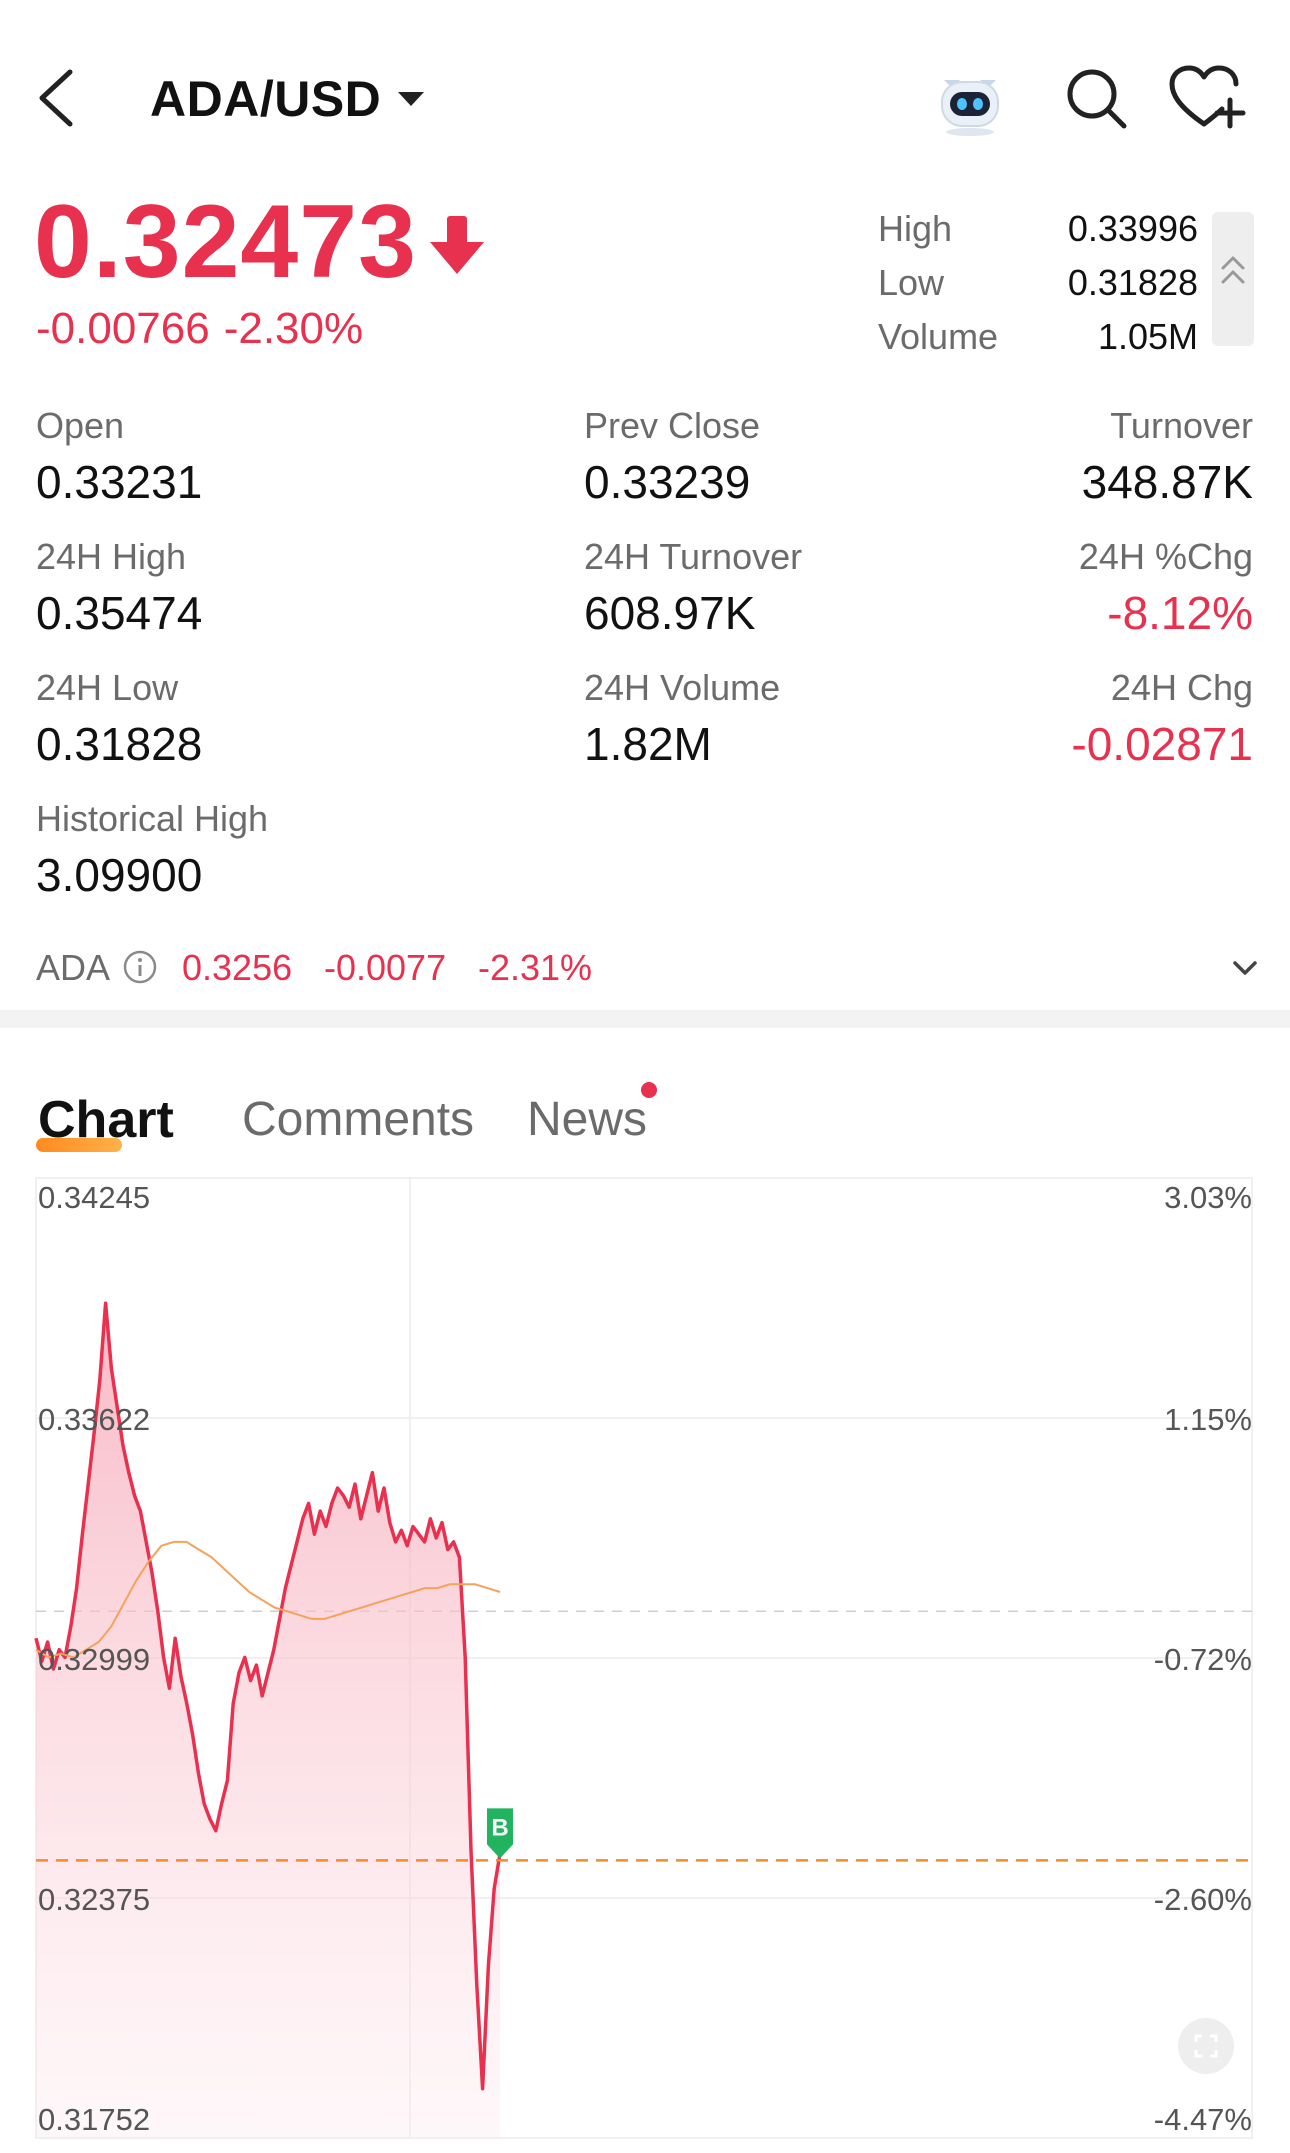  Describe the element at coordinates (119, 875) in the screenshot. I see `stat-value: 3.09900` at that location.